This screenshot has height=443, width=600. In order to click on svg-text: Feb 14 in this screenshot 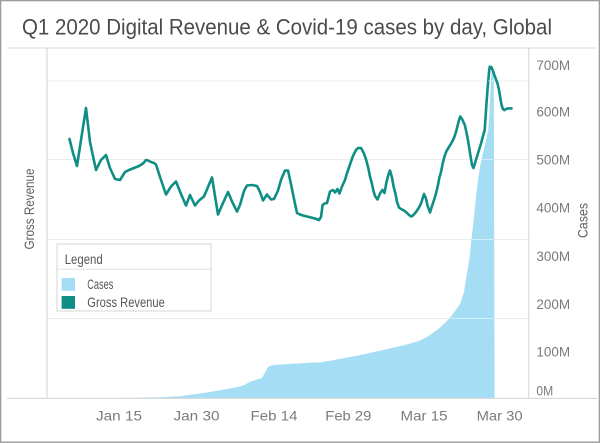, I will do `click(274, 415)`.